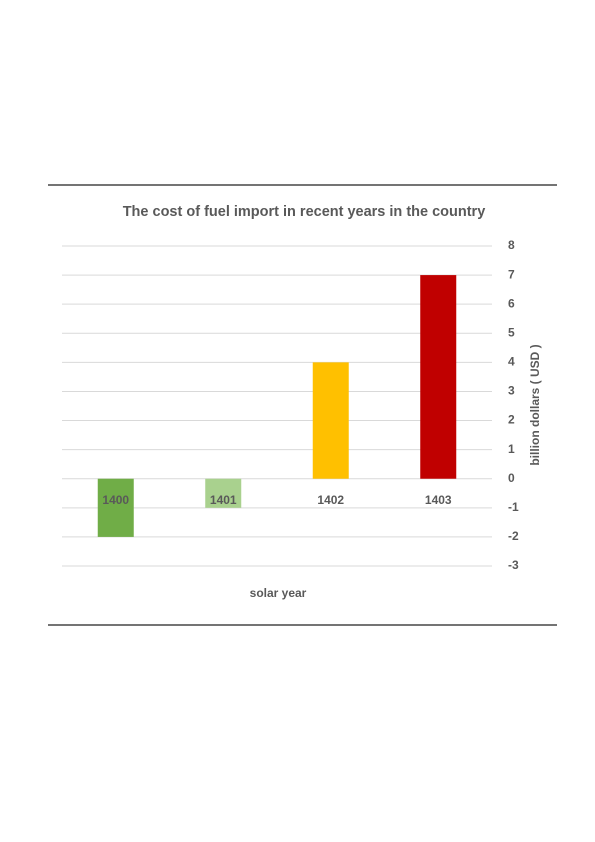 This screenshot has width=595, height=842. I want to click on x-tick-label: 1401, so click(223, 500).